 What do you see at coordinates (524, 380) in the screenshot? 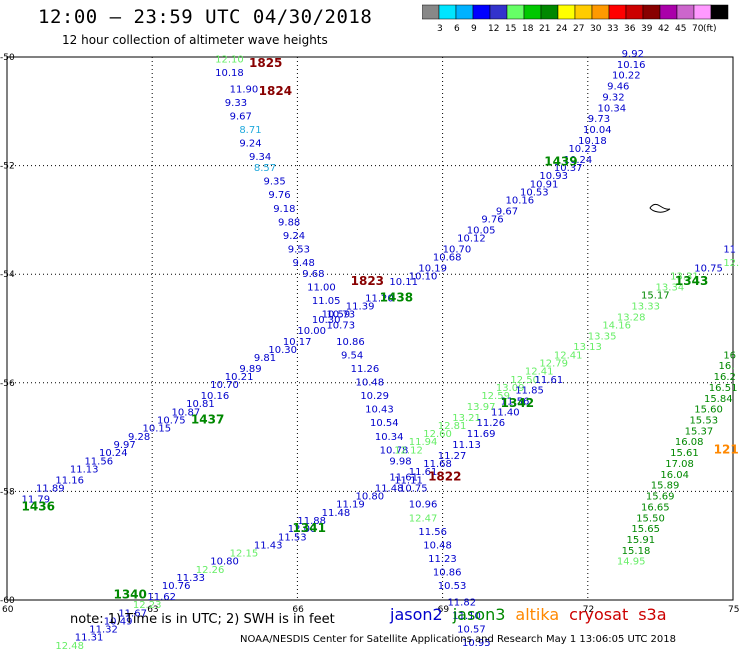
I see `wave-height-label: 12.50` at bounding box center [524, 380].